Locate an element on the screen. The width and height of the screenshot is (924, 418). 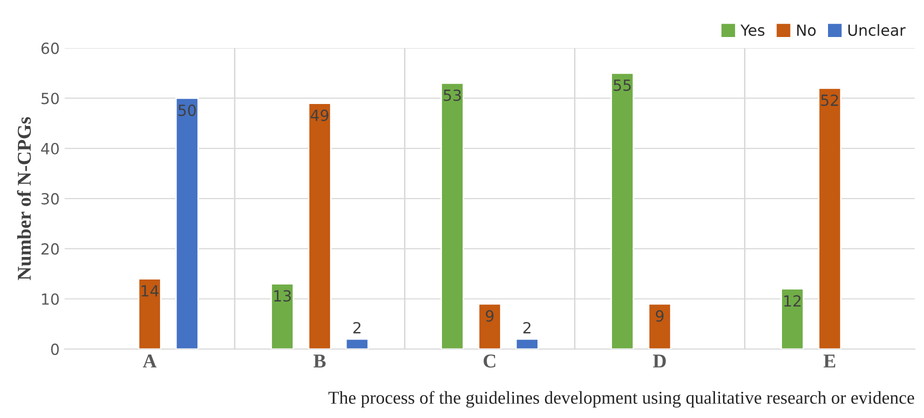
data-label: 49 is located at coordinates (319, 116).